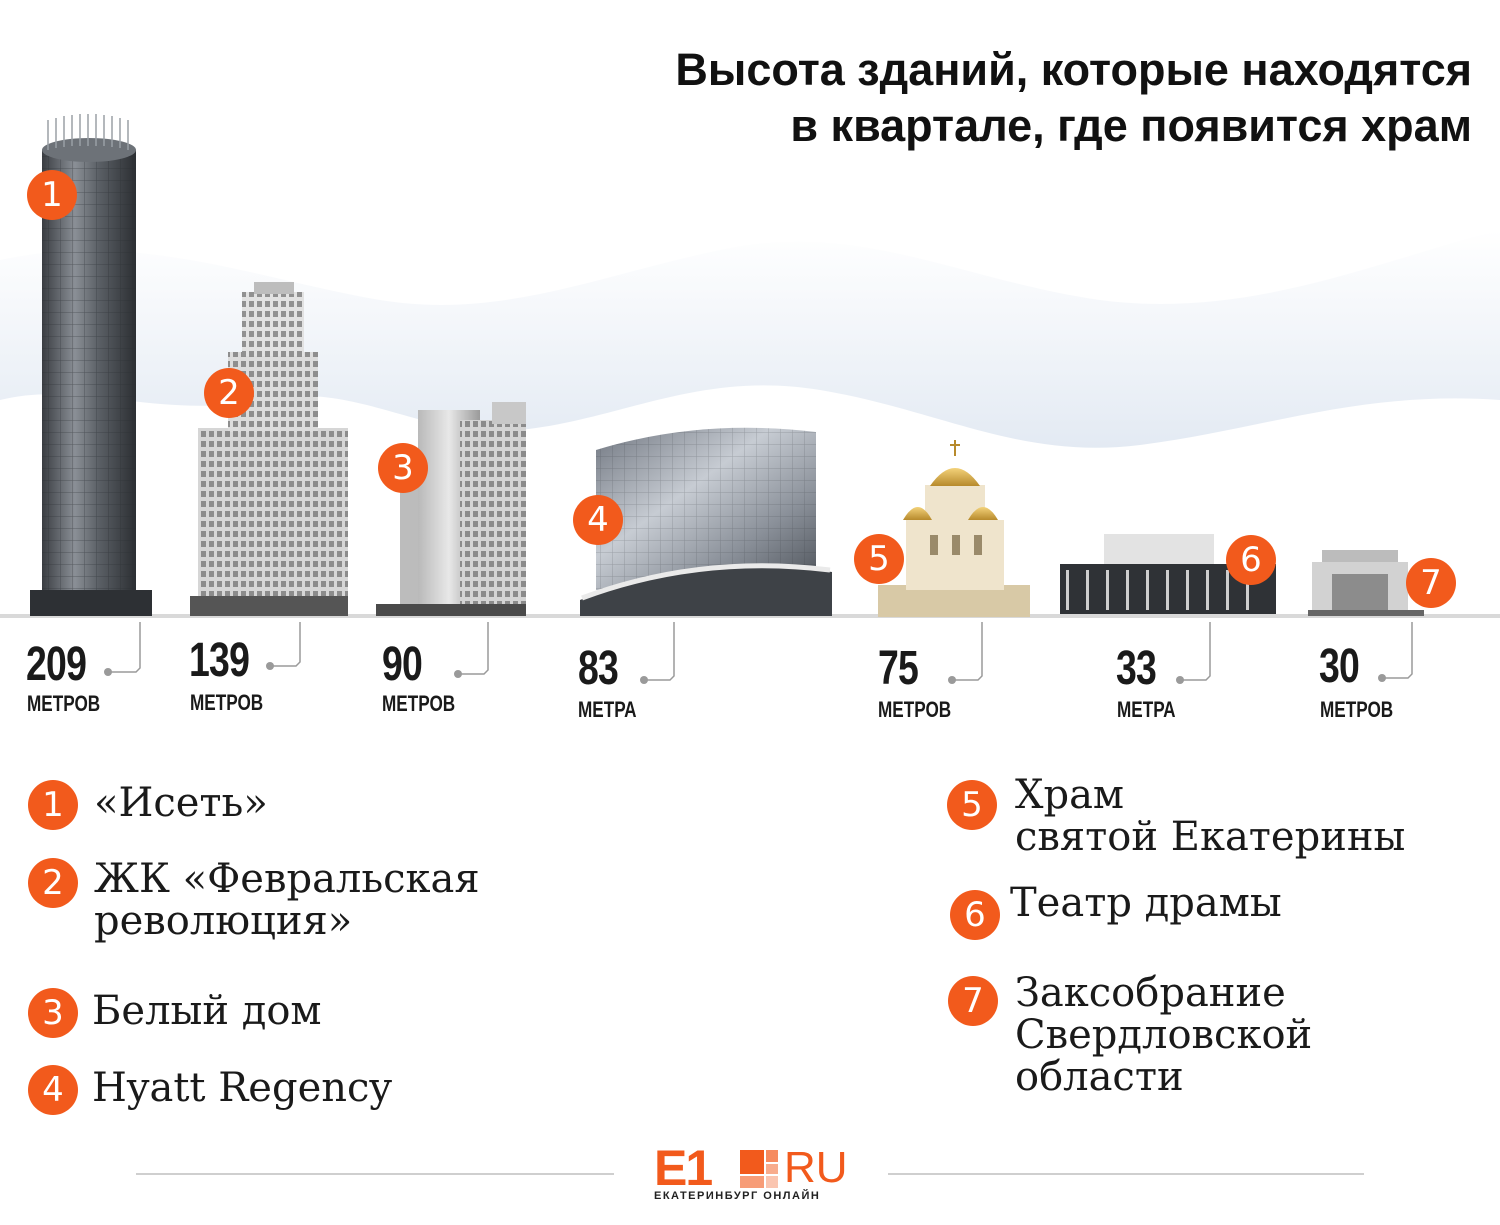 The image size is (1500, 1225). What do you see at coordinates (1126, 1174) in the screenshot?
I see `footer-divider-right` at bounding box center [1126, 1174].